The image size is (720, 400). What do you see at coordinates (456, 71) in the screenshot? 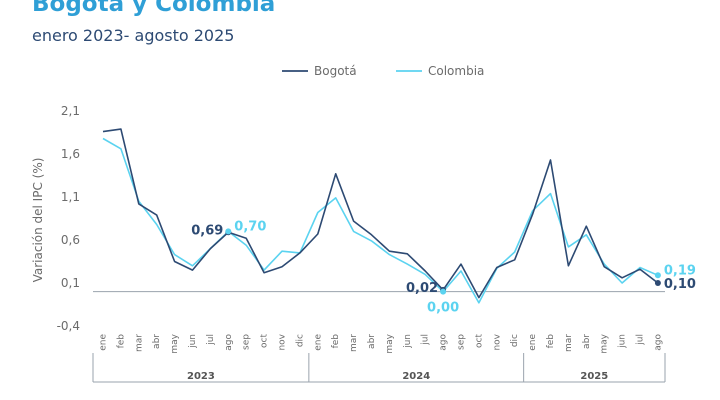
I see `legend-label-colombia: Colombia` at bounding box center [456, 71].